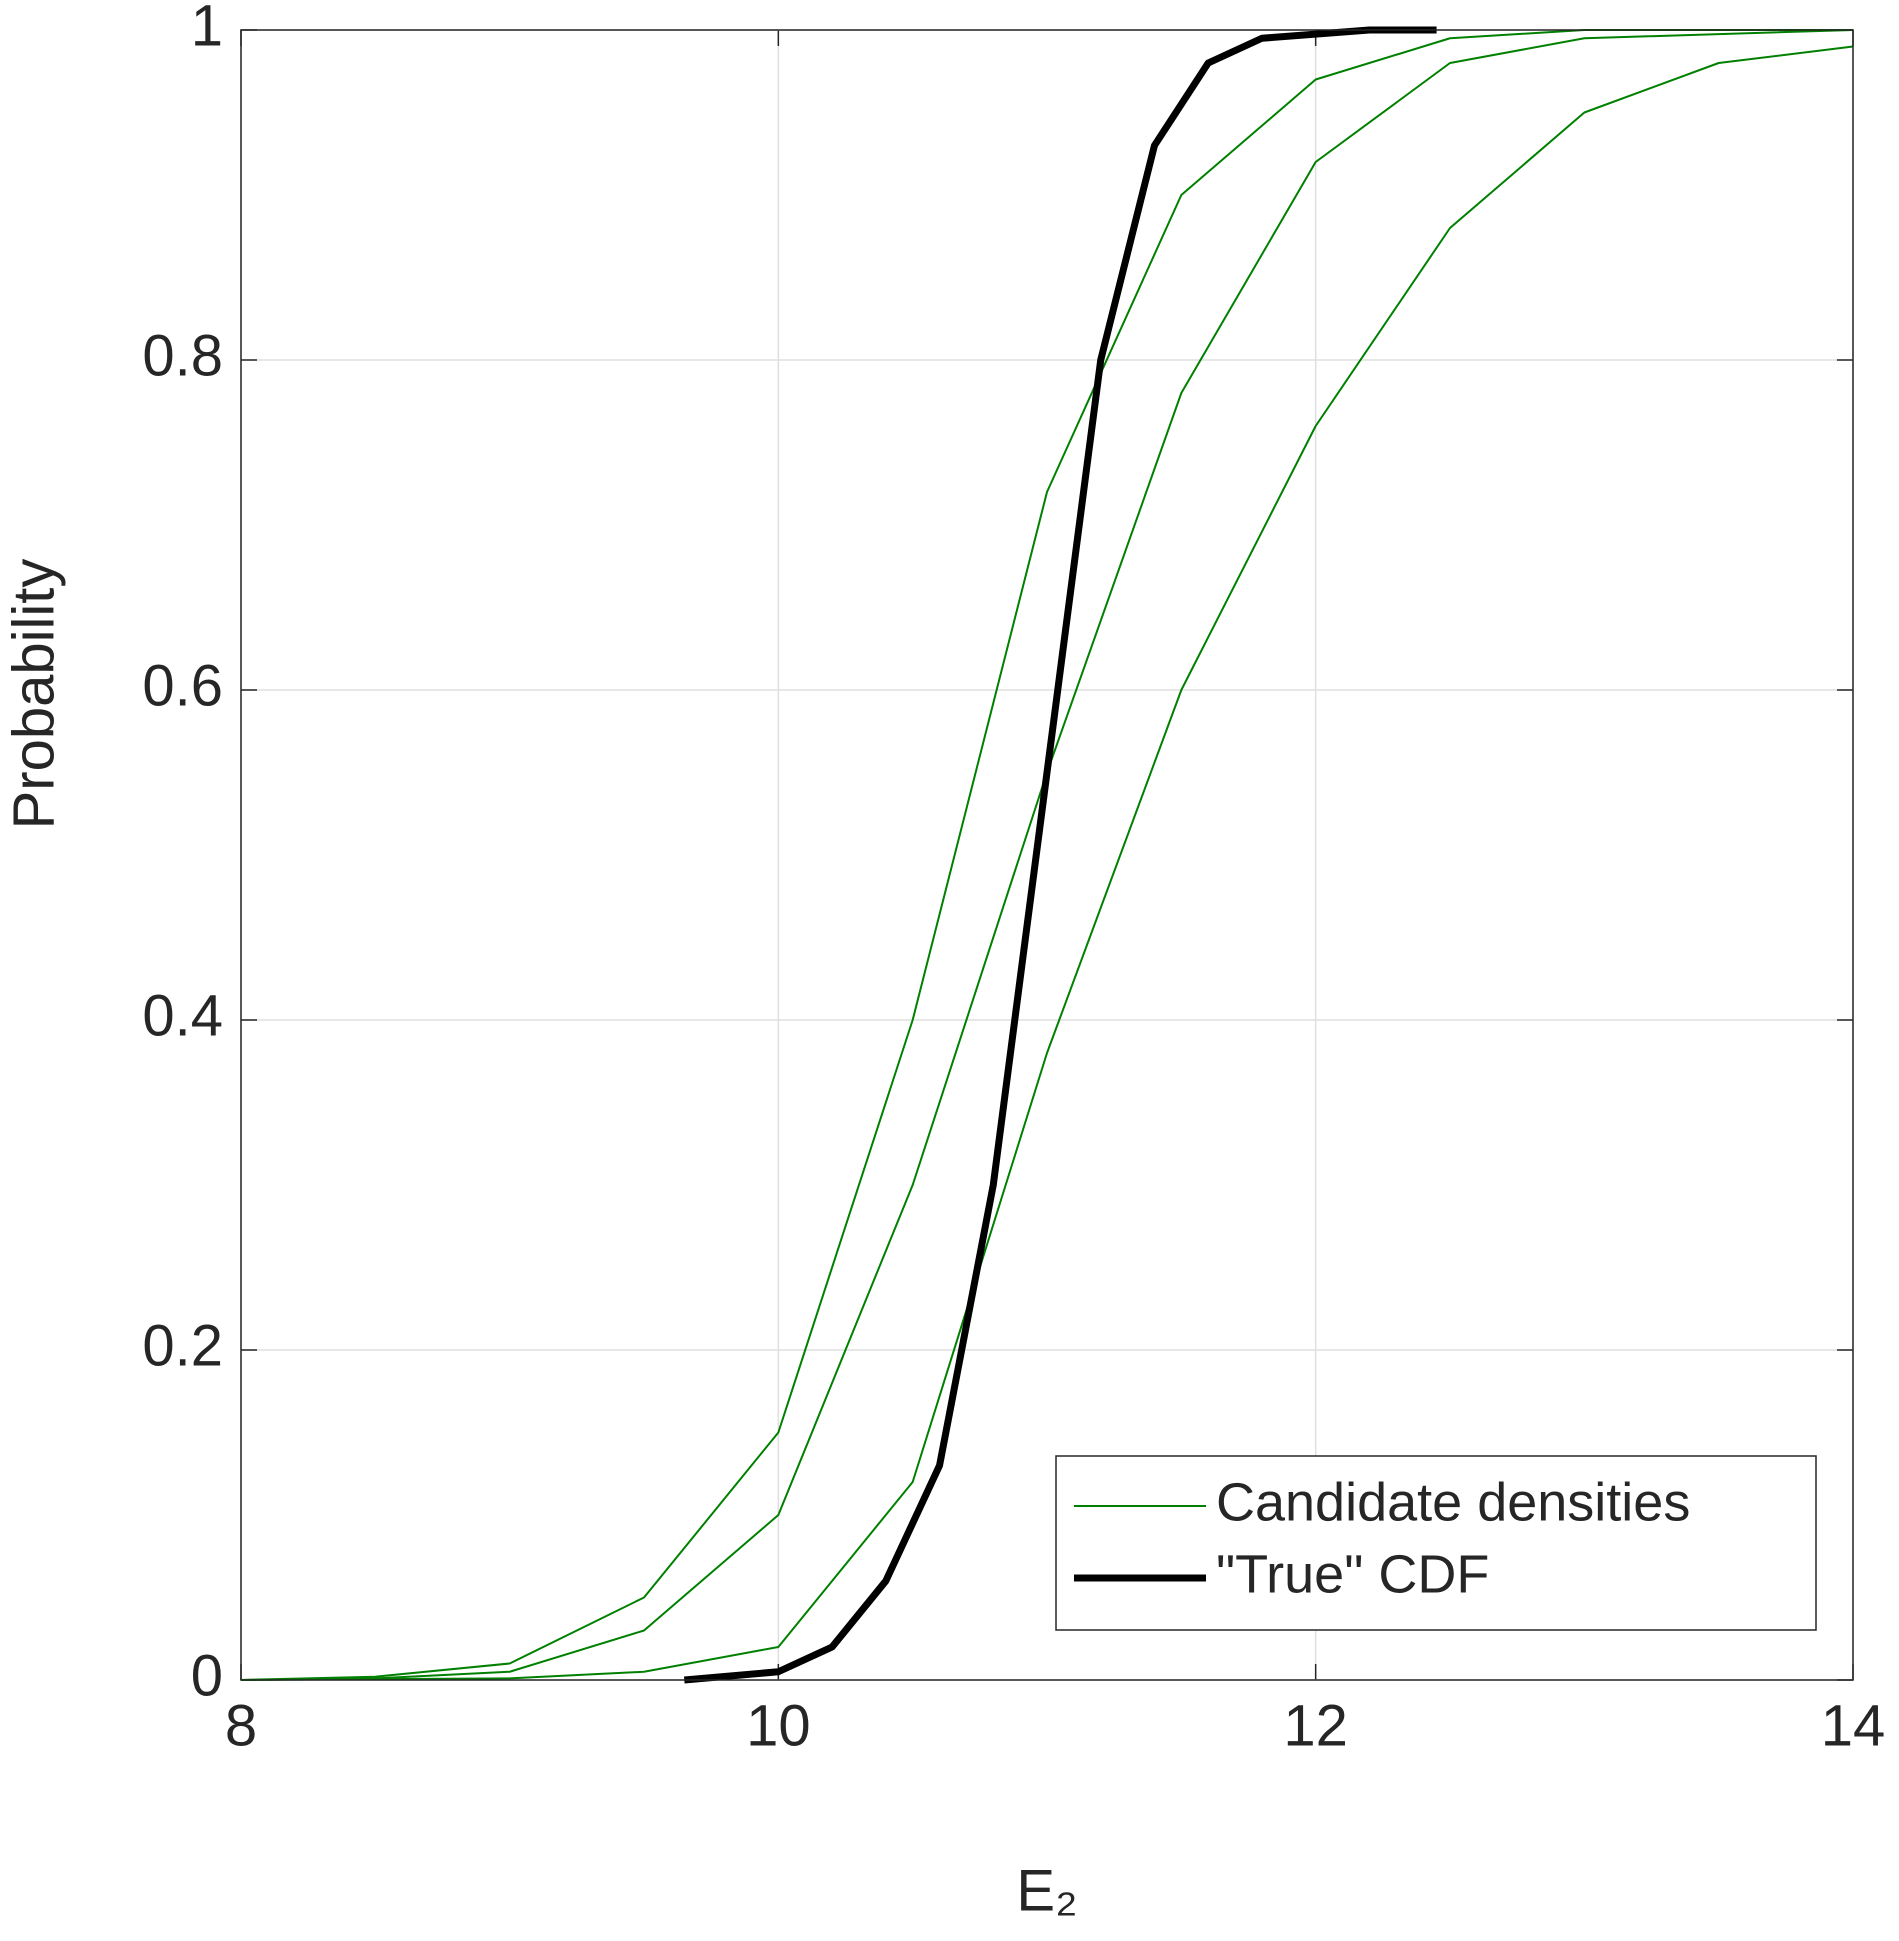  What do you see at coordinates (241, 1725) in the screenshot?
I see `x-tick-label: 8` at bounding box center [241, 1725].